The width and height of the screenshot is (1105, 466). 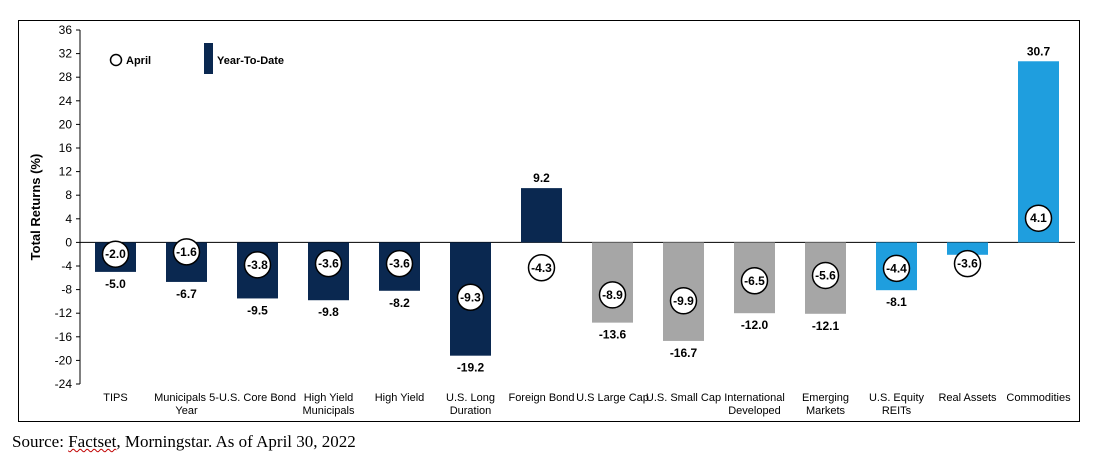 I want to click on april-value-label: -8.9, so click(x=612, y=295).